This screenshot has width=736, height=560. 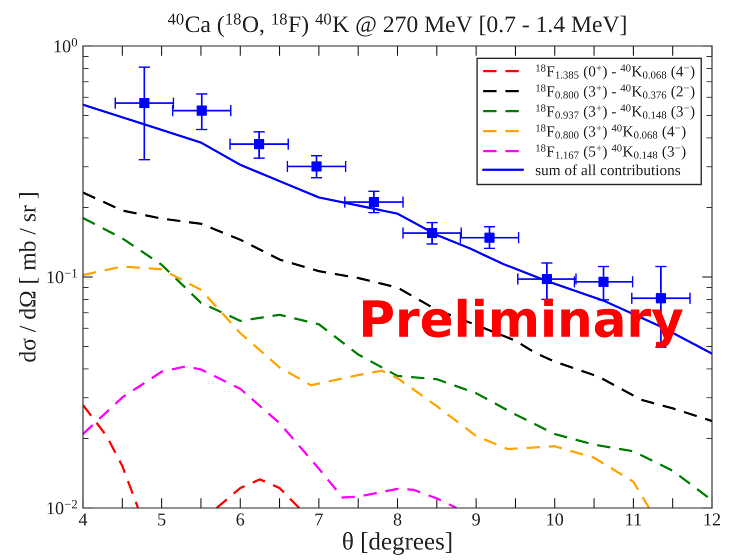 What do you see at coordinates (83, 520) in the screenshot?
I see `x-tick-label: 4` at bounding box center [83, 520].